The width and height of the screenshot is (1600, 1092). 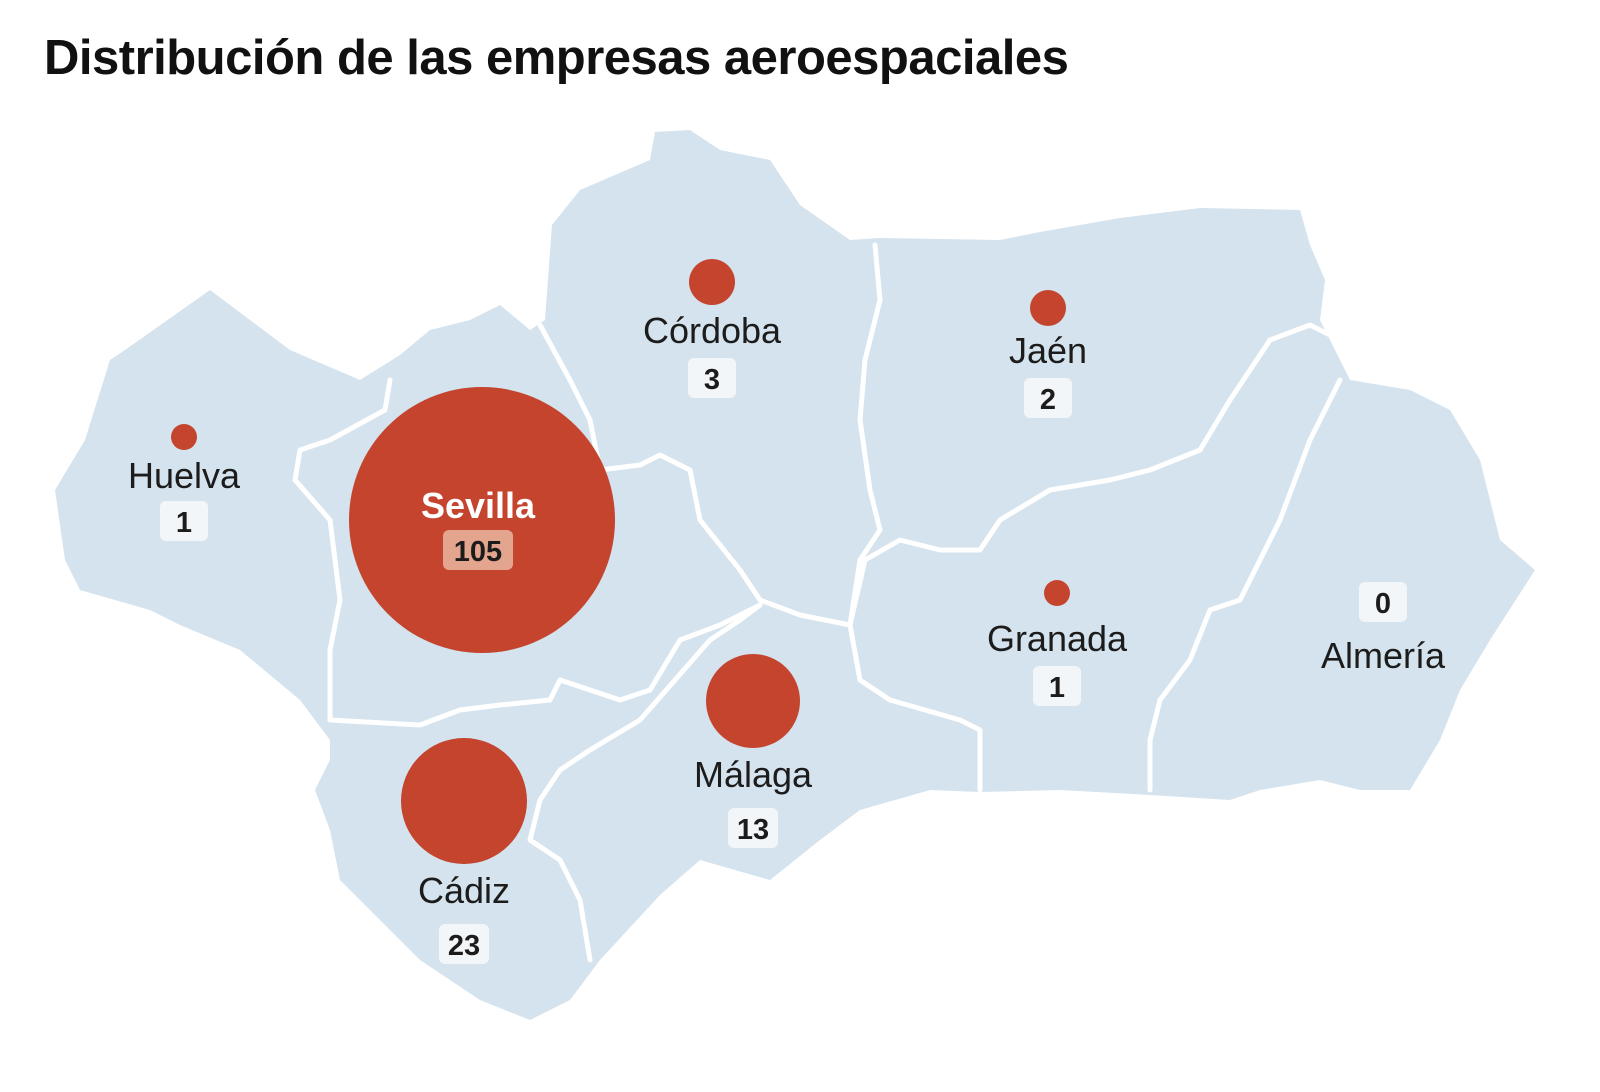 What do you see at coordinates (478, 505) in the screenshot?
I see `province-name: Sevilla` at bounding box center [478, 505].